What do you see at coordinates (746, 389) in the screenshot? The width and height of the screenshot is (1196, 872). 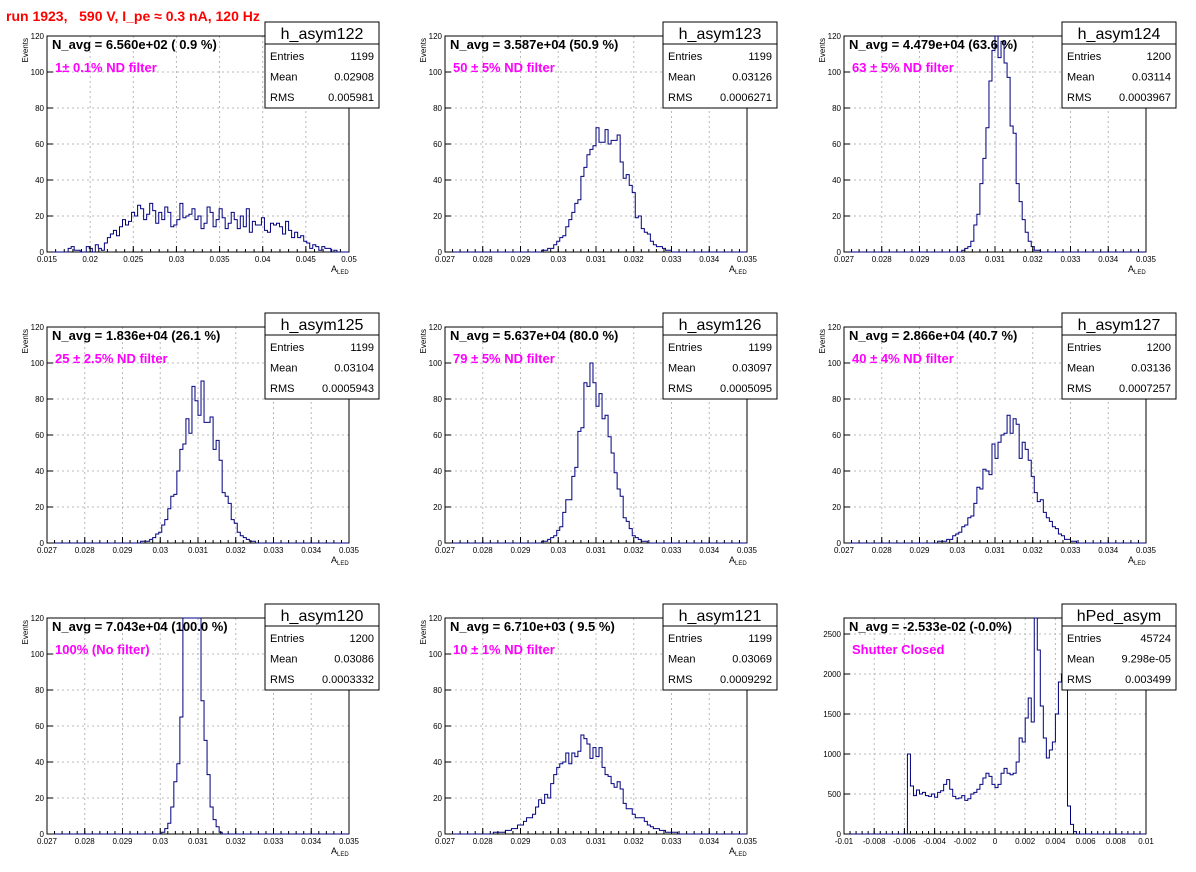 I see `stats-value: 0.0005095` at bounding box center [746, 389].